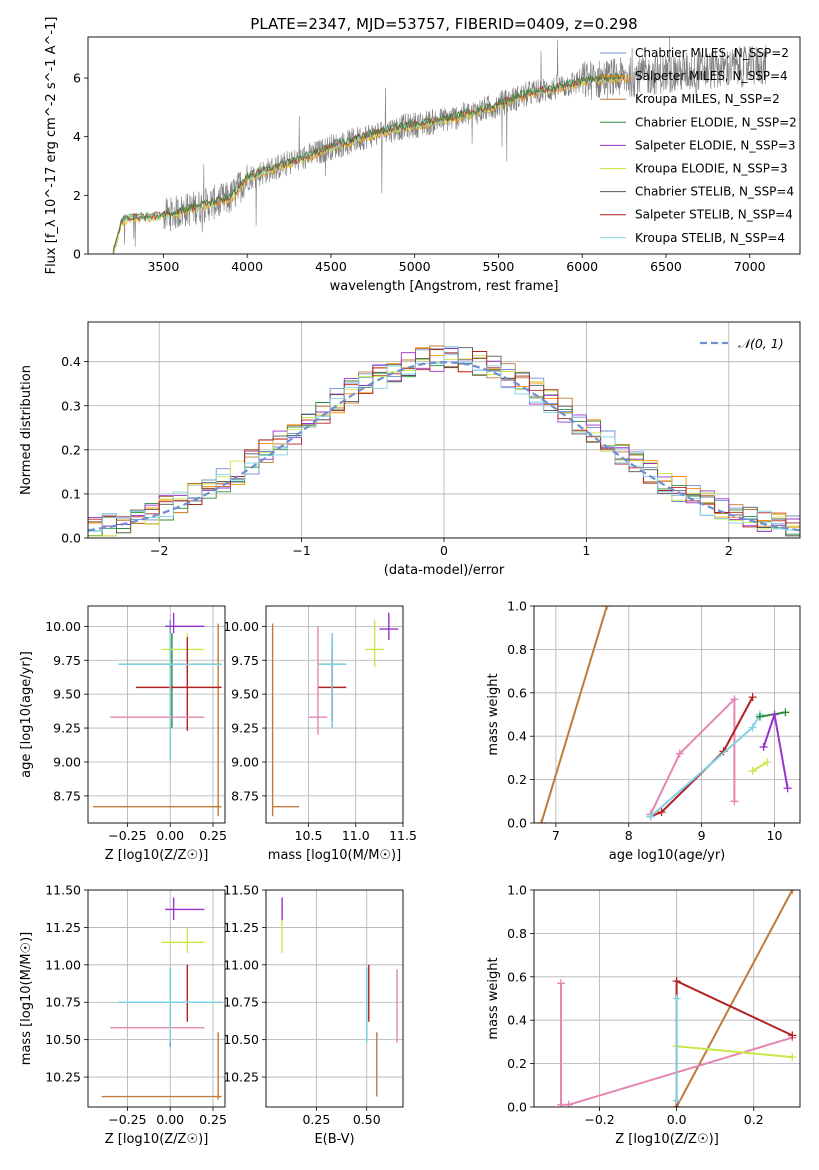 Image resolution: width=819 pixels, height=1170 pixels. Describe the element at coordinates (754, 1119) in the screenshot. I see `x-tick-label: 0.2` at that location.